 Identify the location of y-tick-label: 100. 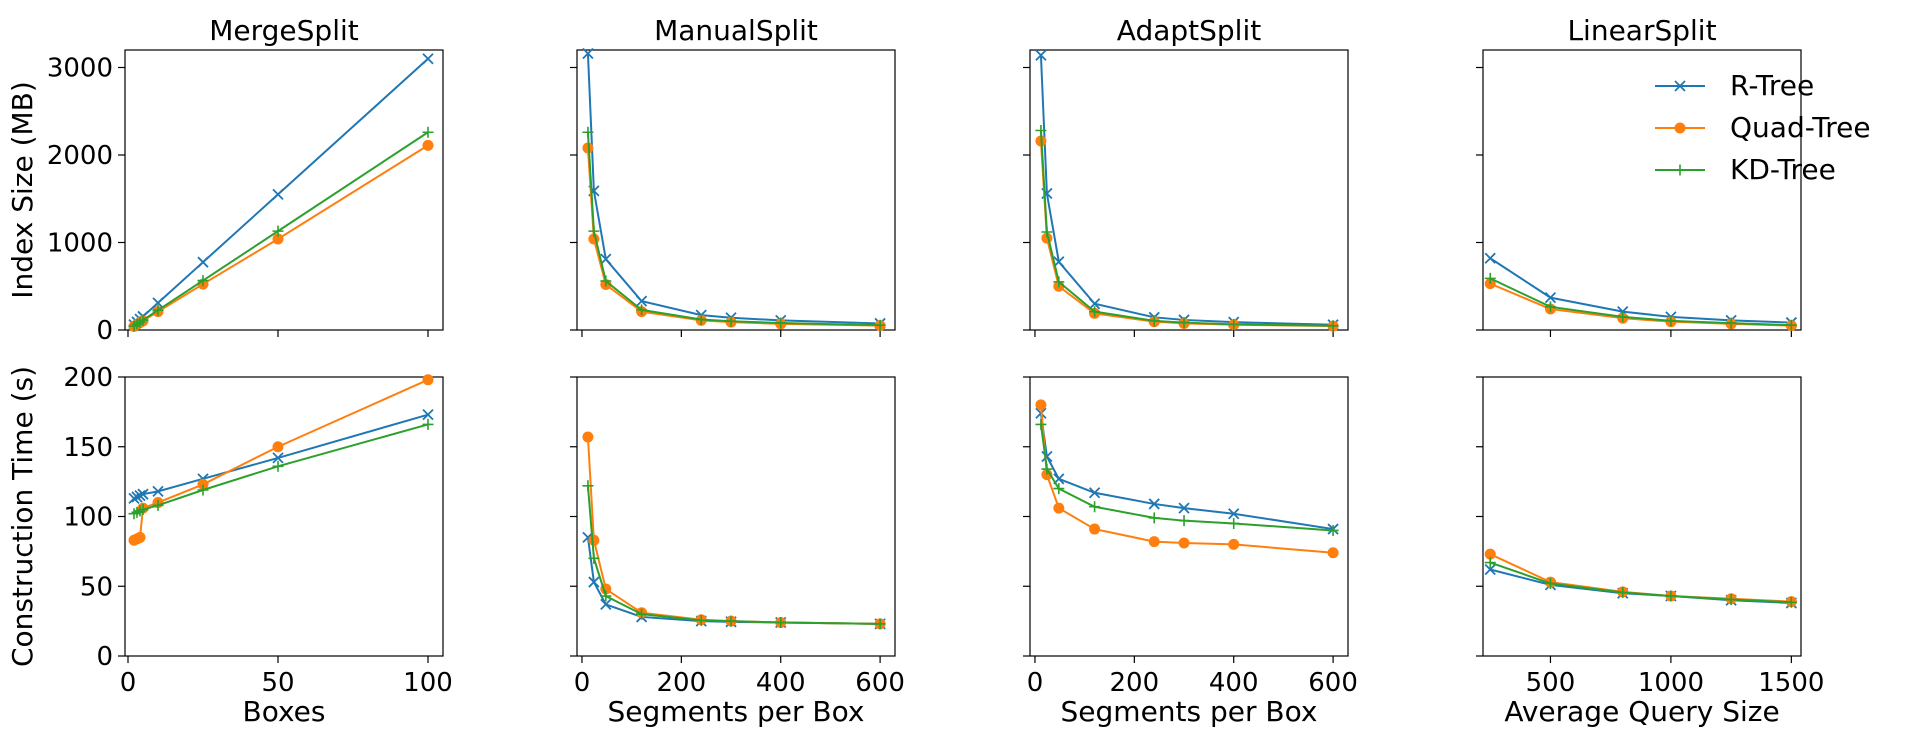
(88, 518).